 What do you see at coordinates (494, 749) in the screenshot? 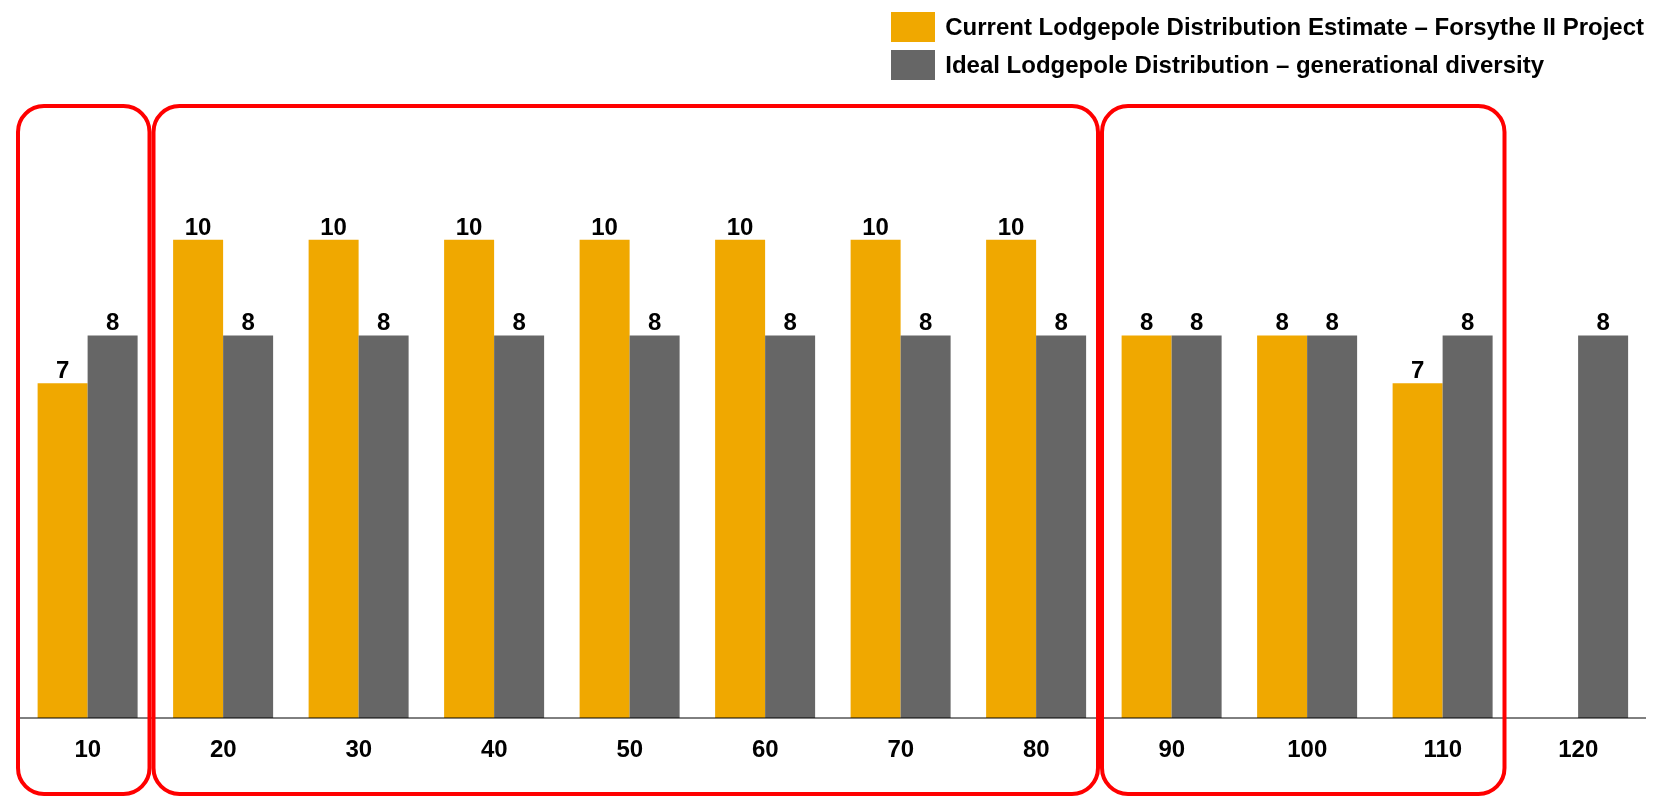
I see `x-tick-label: 40` at bounding box center [494, 749].